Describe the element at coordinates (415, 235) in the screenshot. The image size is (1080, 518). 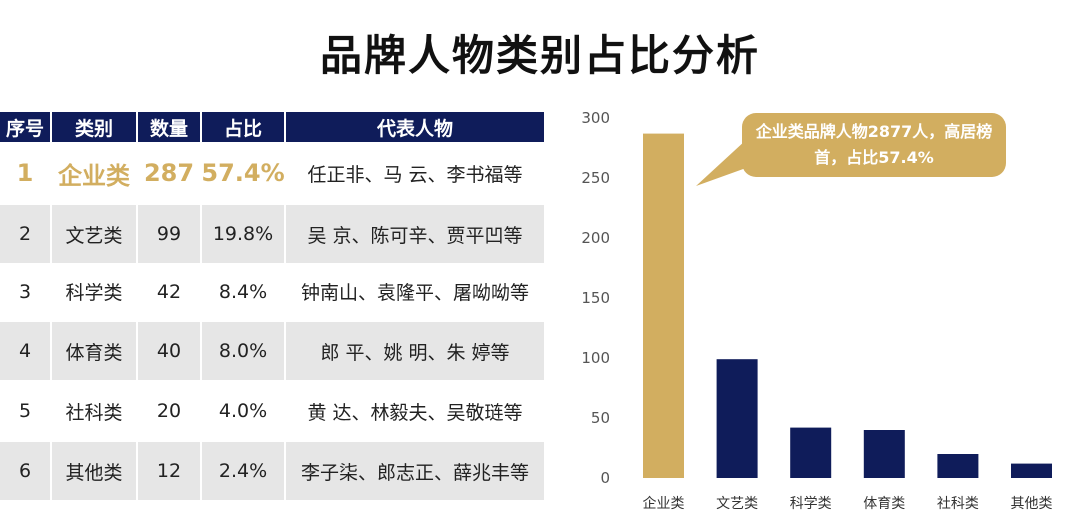
I see `cell-people: 吴 京、陈可辛、贾平凹等` at that location.